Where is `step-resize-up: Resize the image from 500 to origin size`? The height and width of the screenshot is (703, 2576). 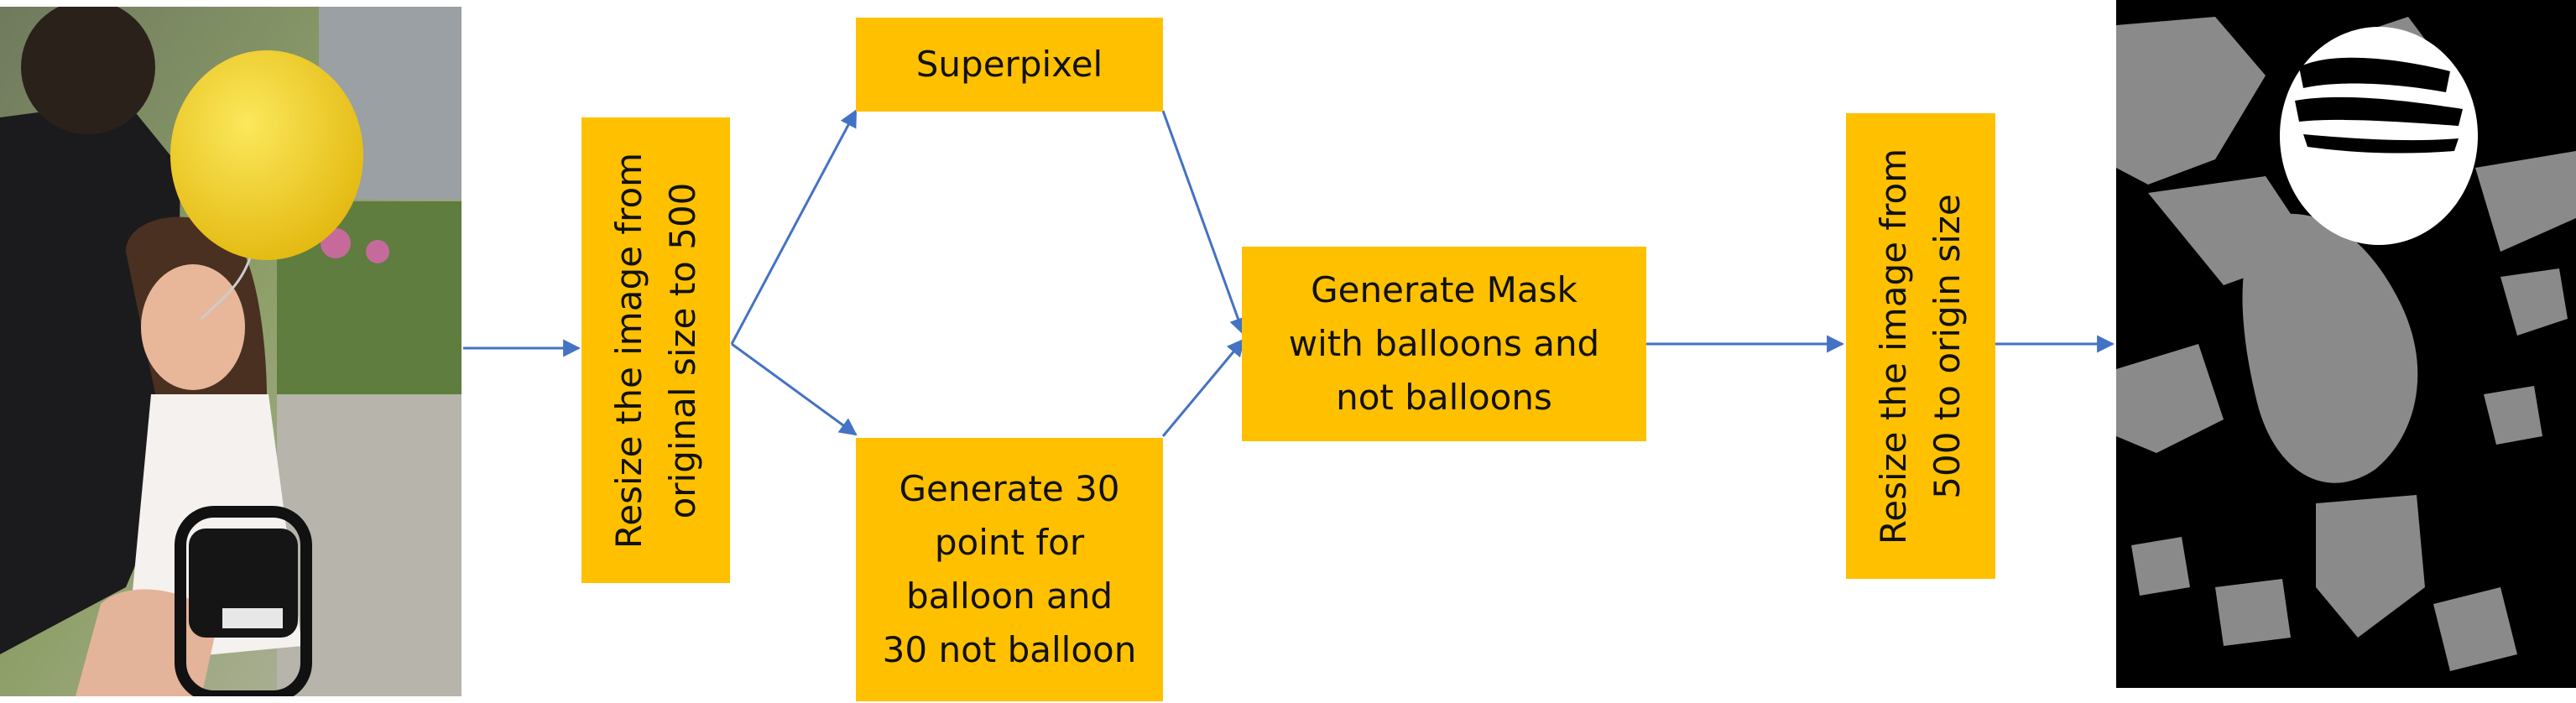
step-resize-up: Resize the image from 500 to origin size is located at coordinates (1920, 346).